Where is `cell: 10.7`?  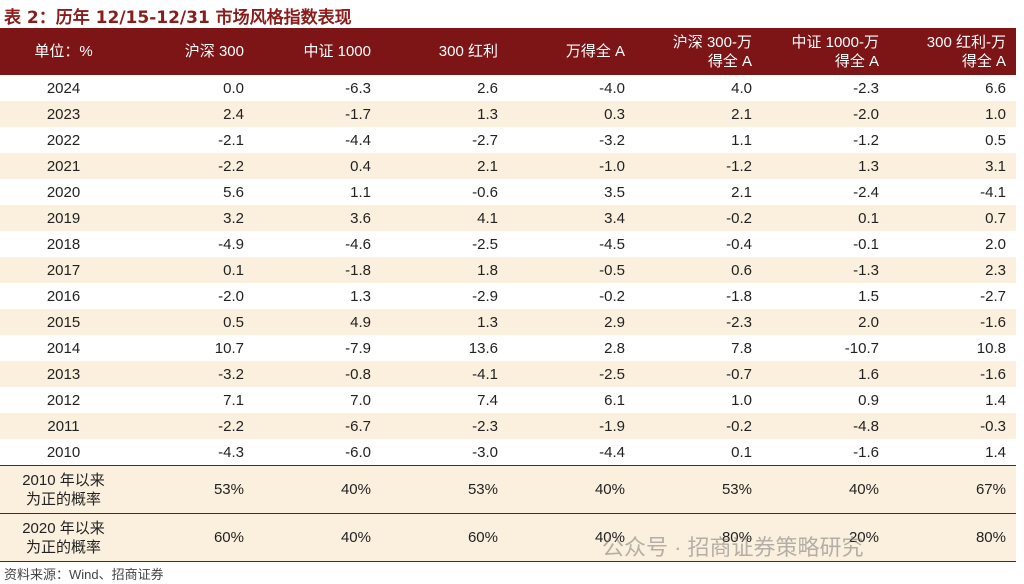 cell: 10.7 is located at coordinates (229, 348).